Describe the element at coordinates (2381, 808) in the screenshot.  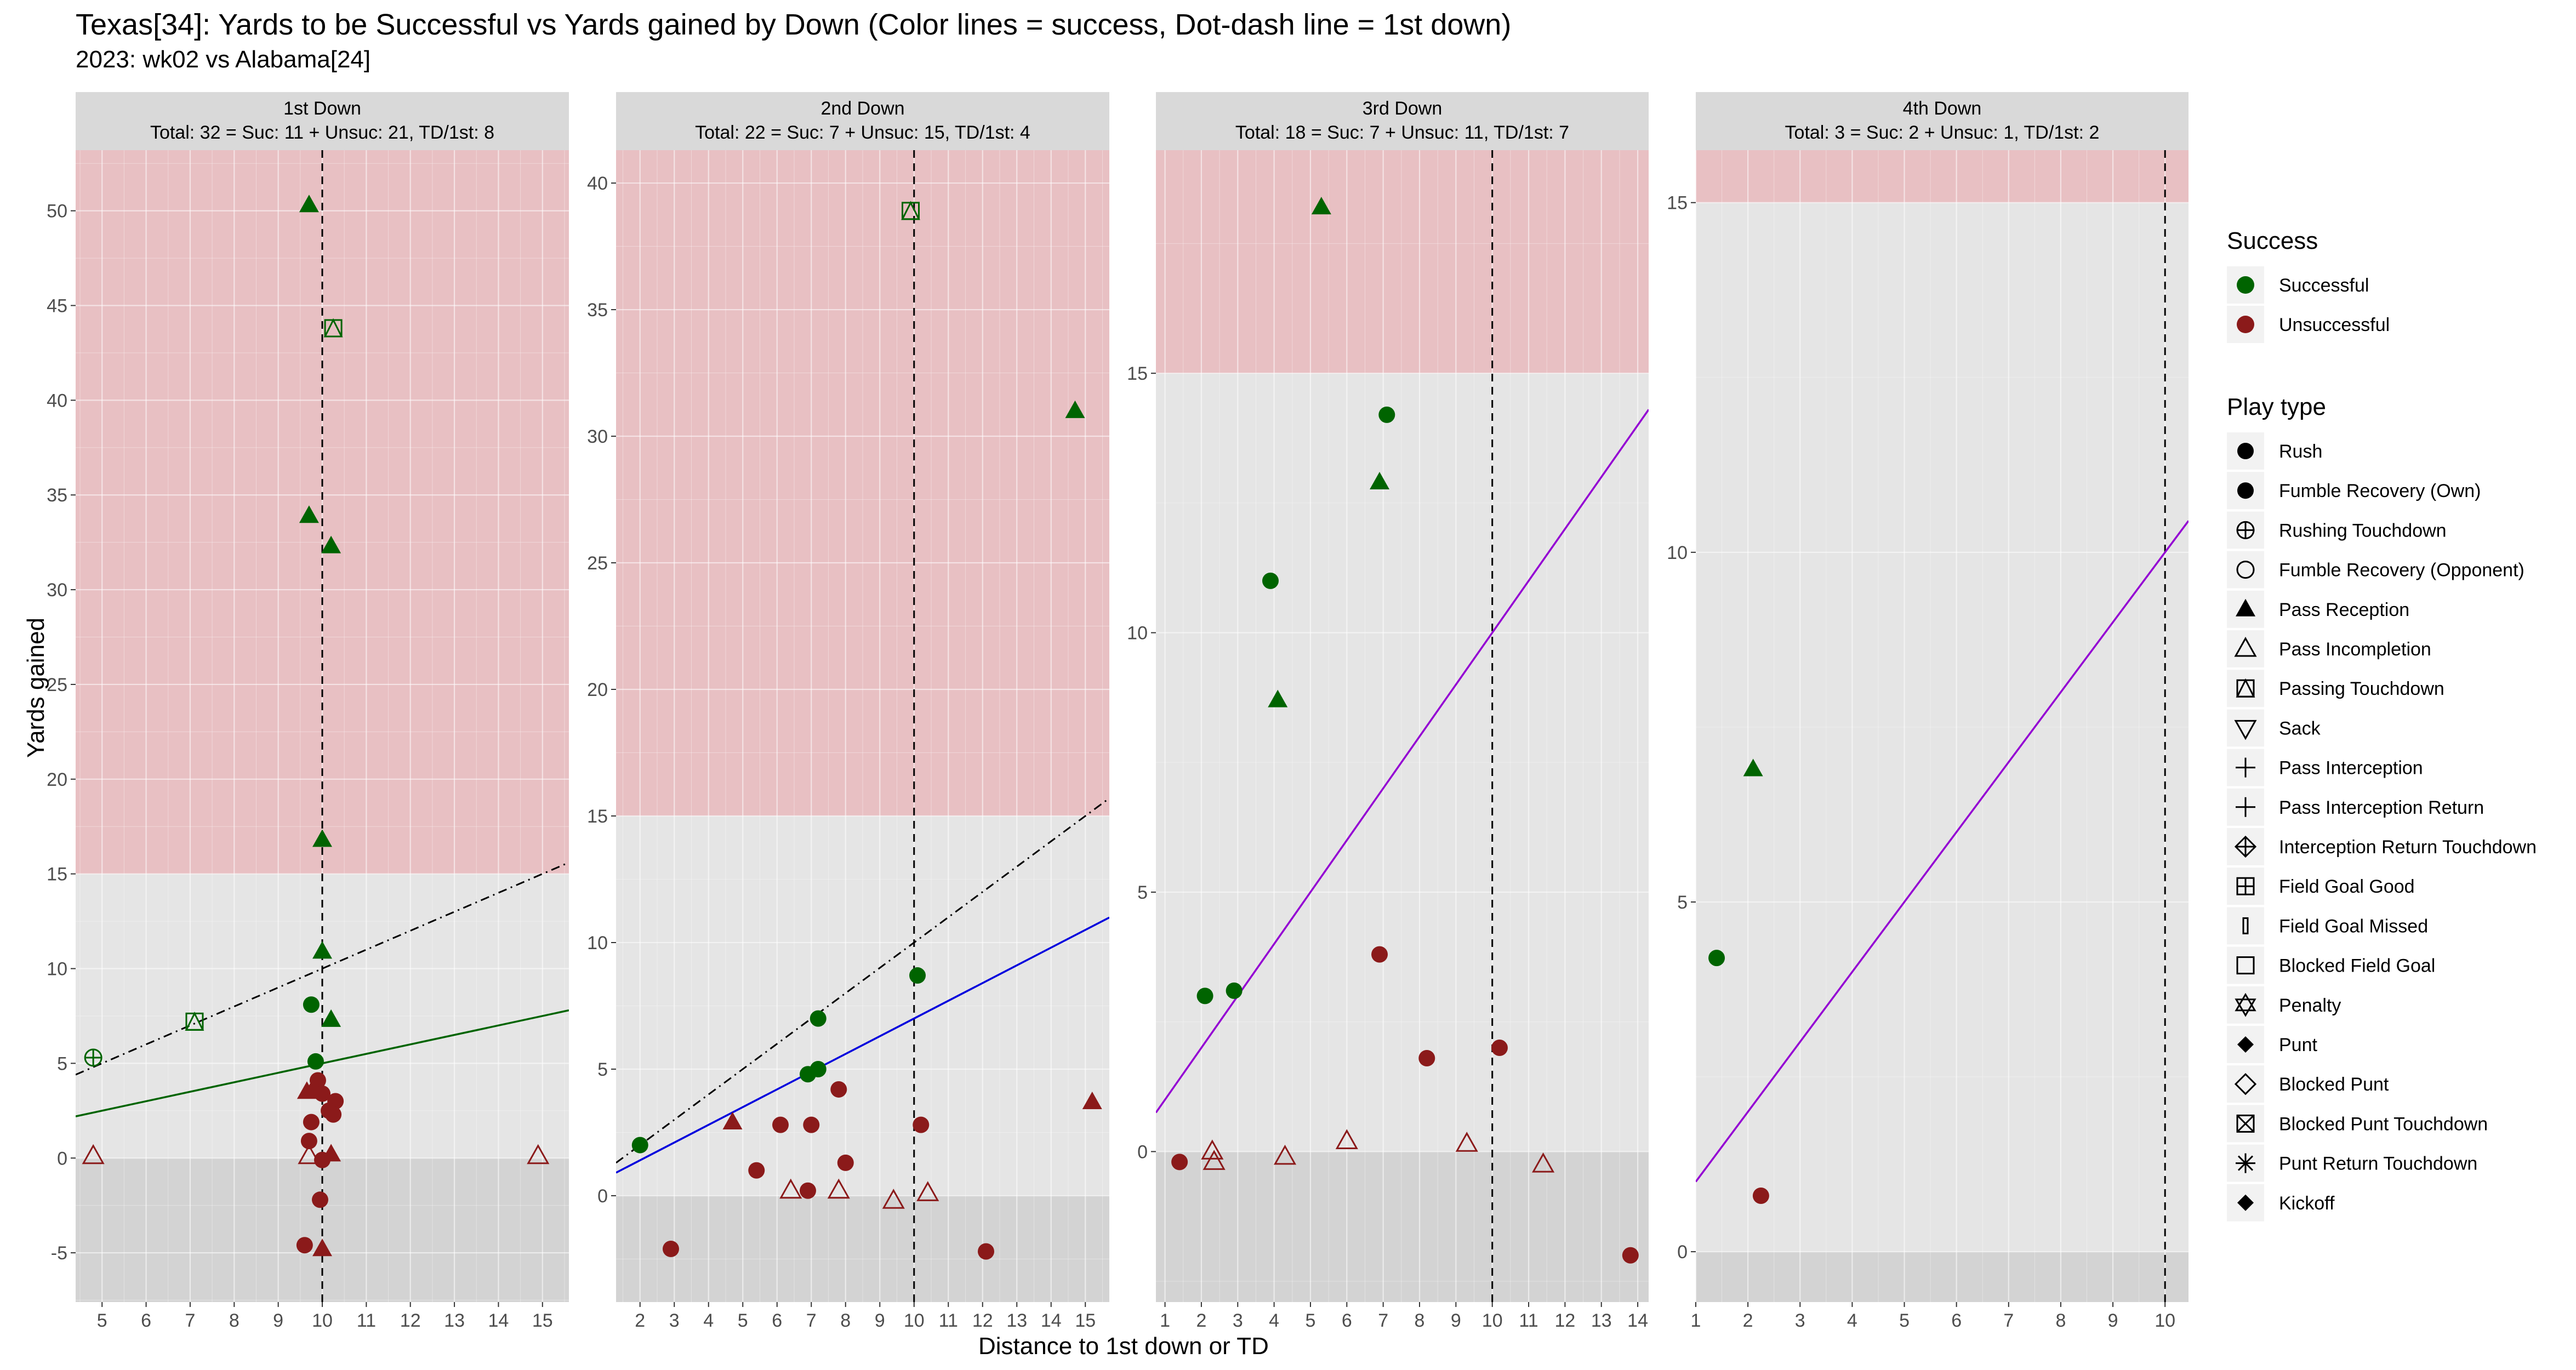
I see `legend-playtype-label: Pass Interception Return` at that location.